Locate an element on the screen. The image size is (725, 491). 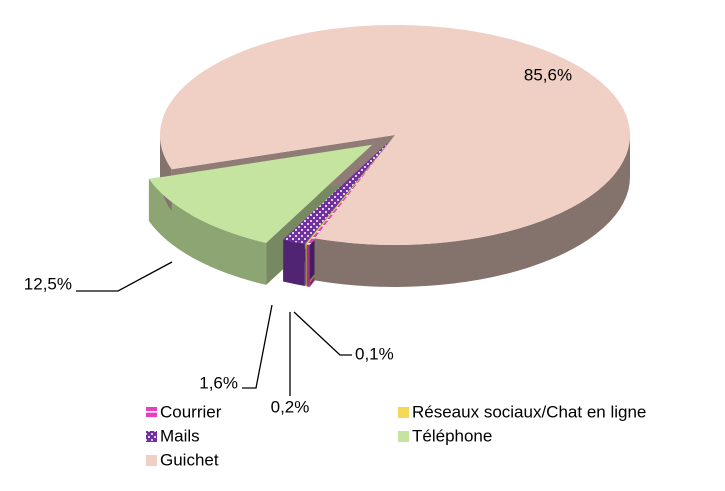
legend-label: Téléphone is located at coordinates (452, 435).